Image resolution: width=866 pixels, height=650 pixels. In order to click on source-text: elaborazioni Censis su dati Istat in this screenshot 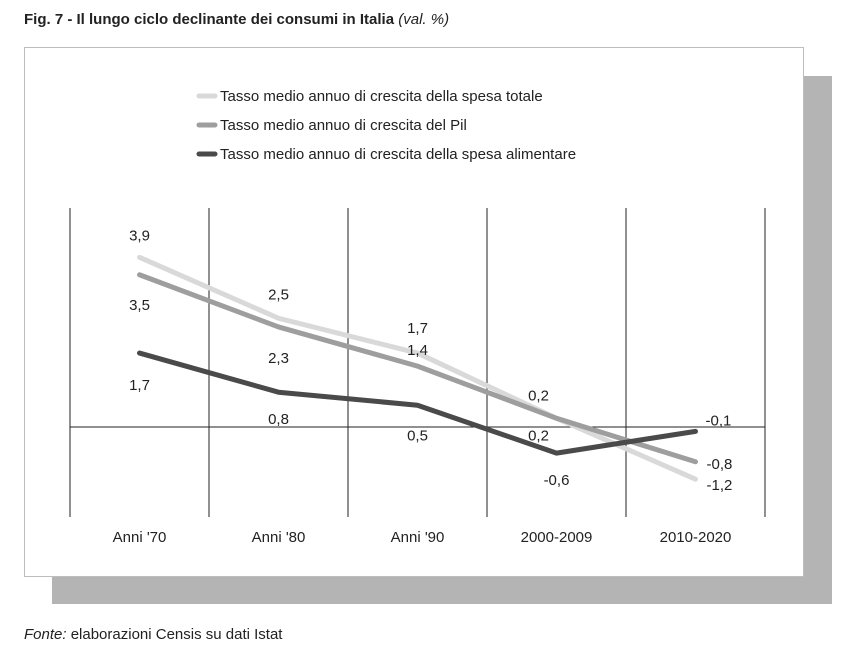, I will do `click(174, 634)`.